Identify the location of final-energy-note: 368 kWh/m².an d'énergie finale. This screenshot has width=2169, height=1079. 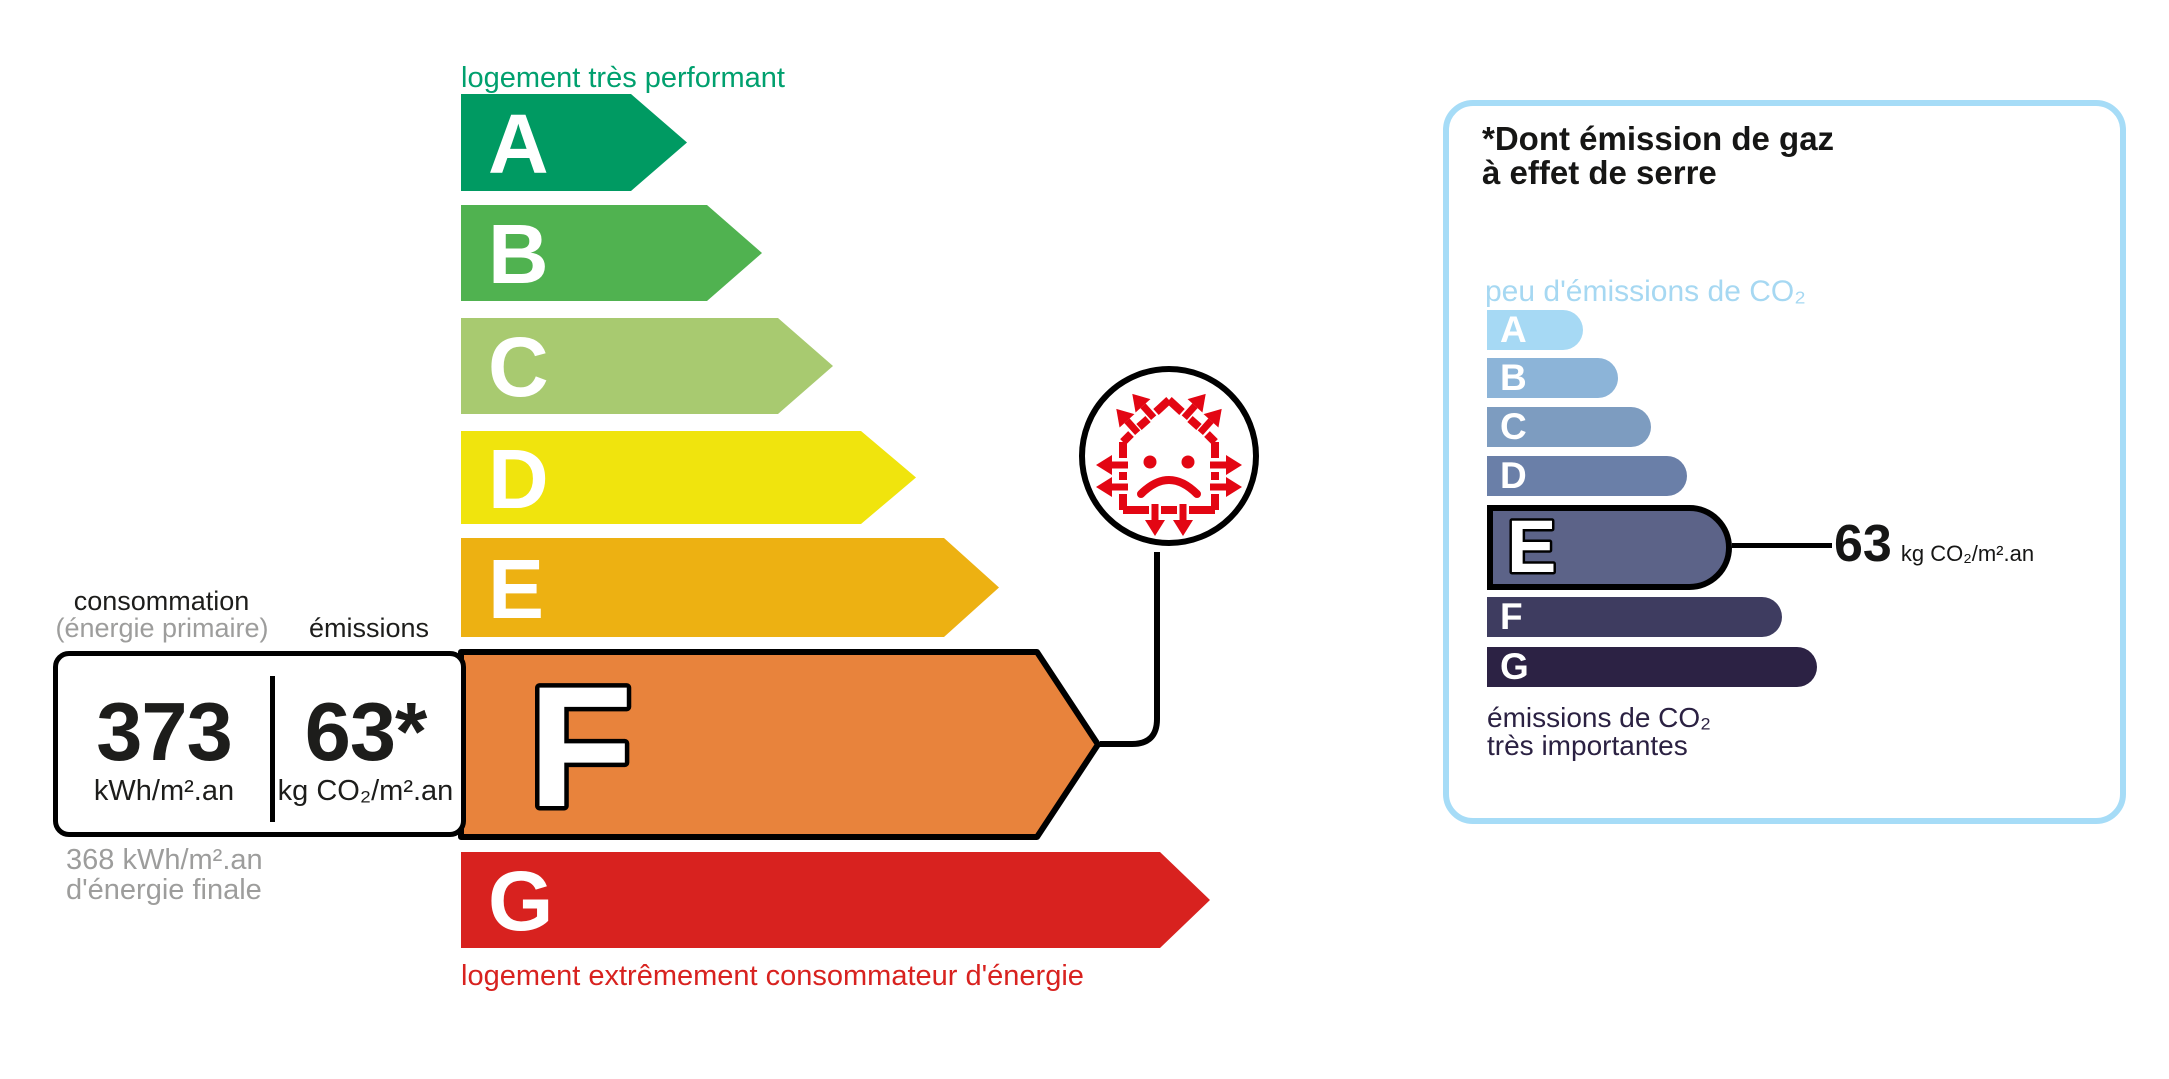
(164, 875).